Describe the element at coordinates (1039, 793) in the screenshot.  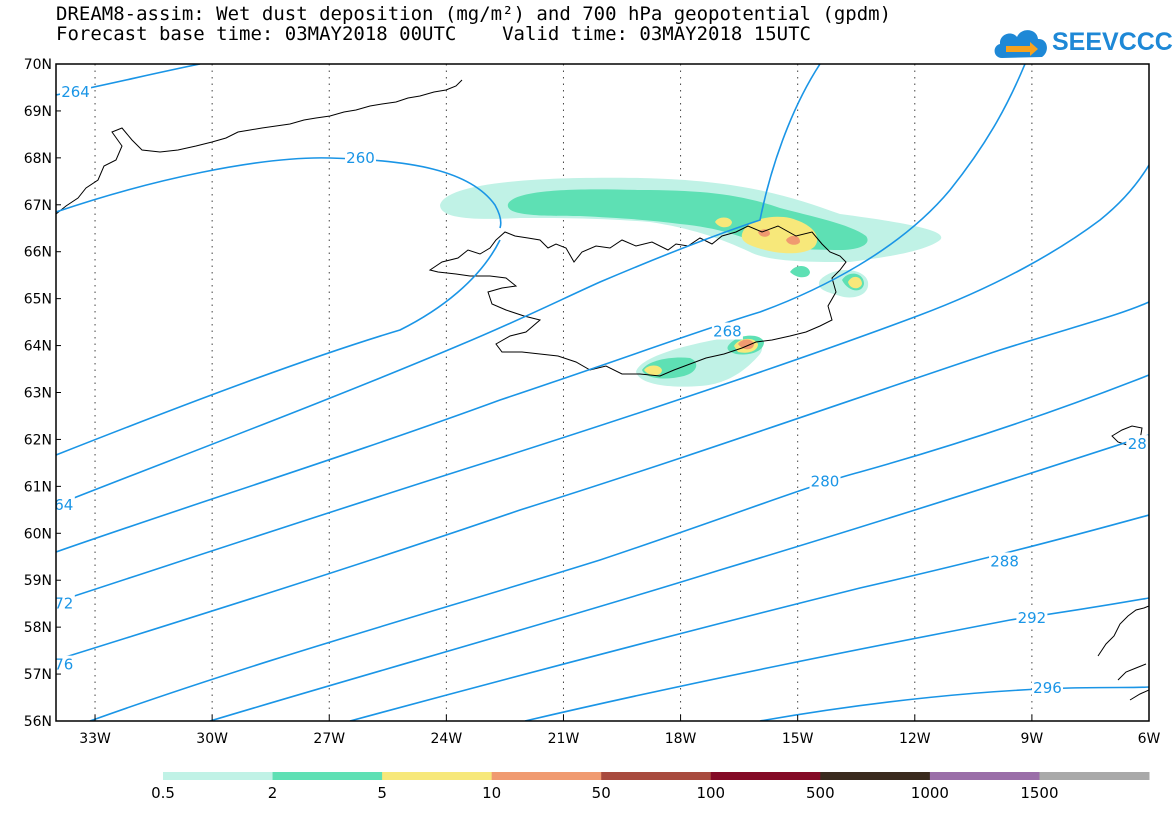
I see `colorbar-label: 1500` at that location.